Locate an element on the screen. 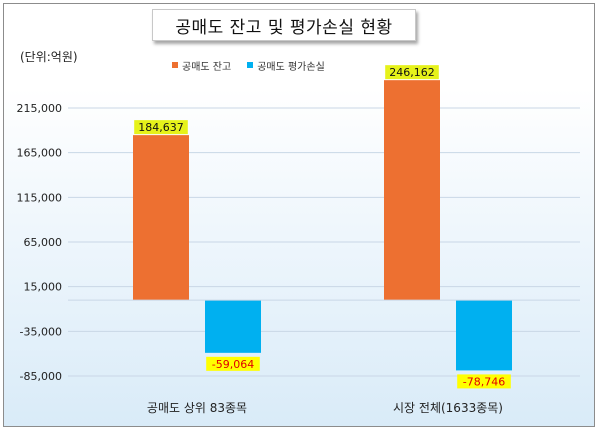 This screenshot has width=600, height=432. data-label: 184,637 is located at coordinates (161, 127).